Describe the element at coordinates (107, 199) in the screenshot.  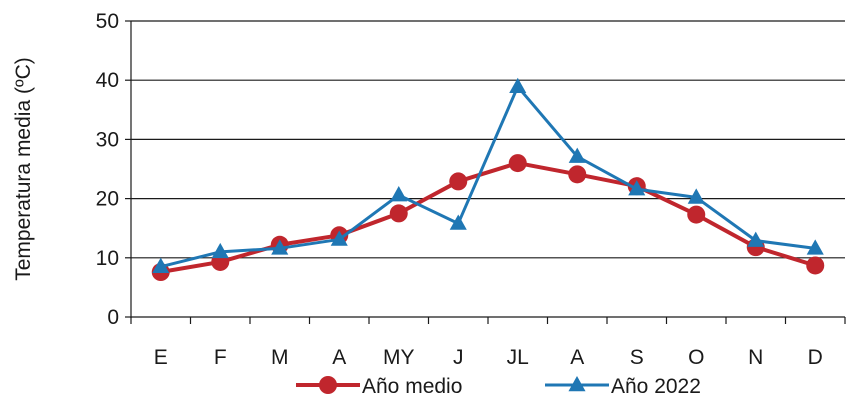
I see `y-tick-label: 20` at that location.